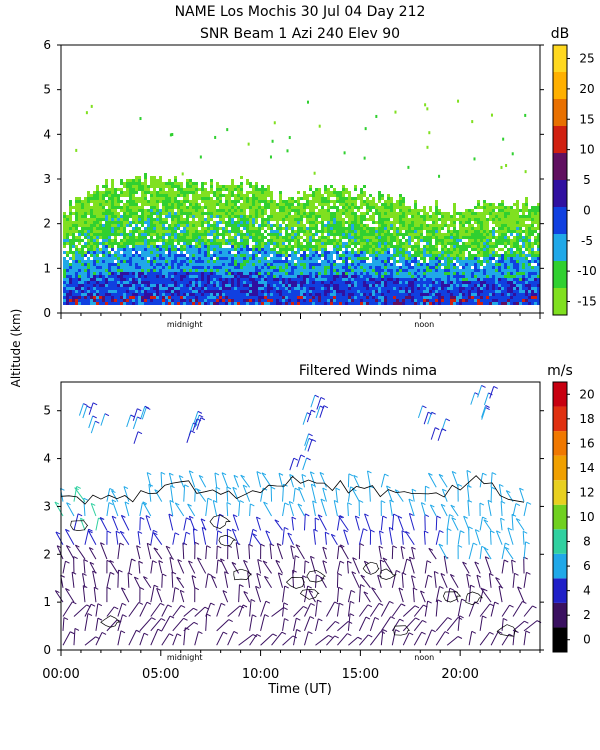  What do you see at coordinates (560, 590) in the screenshot?
I see `wind-colorbar-swatch` at bounding box center [560, 590].